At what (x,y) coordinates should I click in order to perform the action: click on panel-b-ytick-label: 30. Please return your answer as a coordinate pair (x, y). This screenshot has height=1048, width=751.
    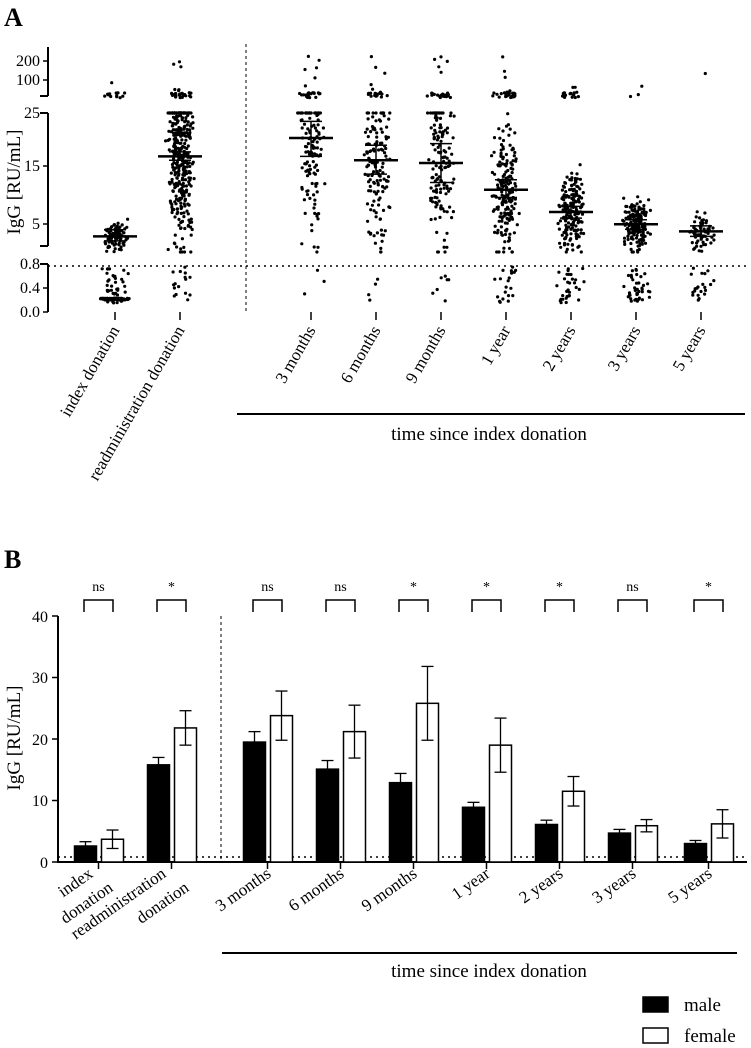
    Looking at the image, I should click on (40, 678).